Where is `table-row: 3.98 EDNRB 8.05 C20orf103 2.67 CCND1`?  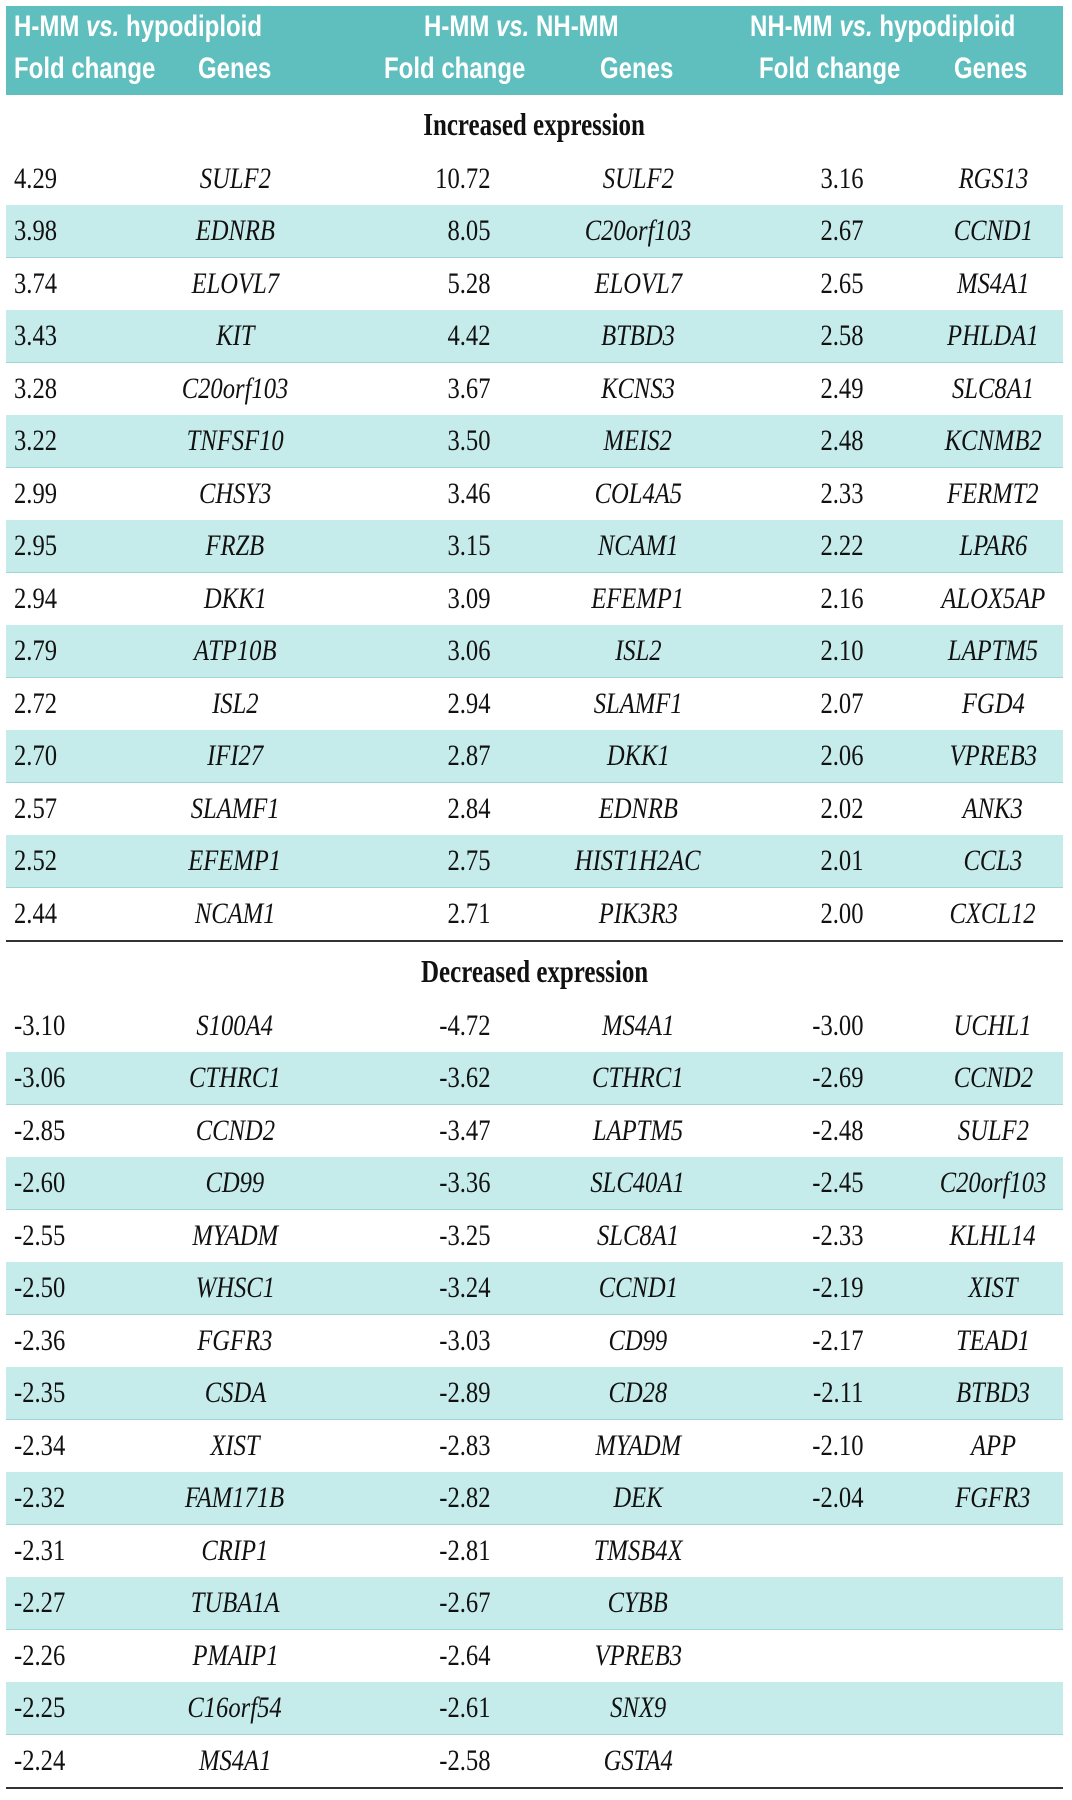
table-row: 3.98 EDNRB 8.05 C20orf103 2.67 CCND1 is located at coordinates (534, 231).